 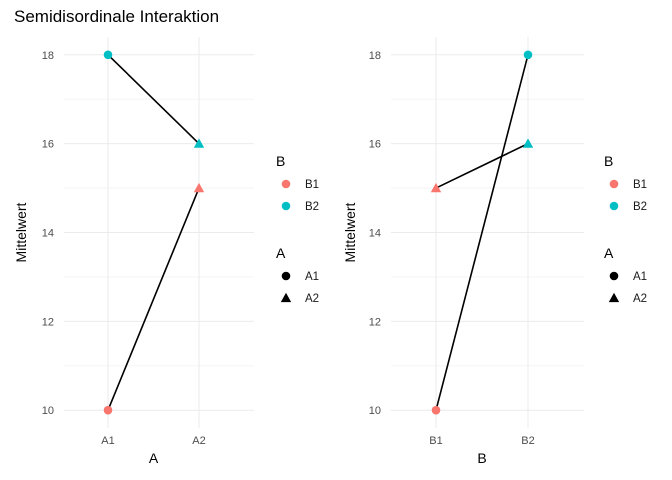 What do you see at coordinates (199, 143) in the screenshot?
I see `data-point-1-b2-a2` at bounding box center [199, 143].